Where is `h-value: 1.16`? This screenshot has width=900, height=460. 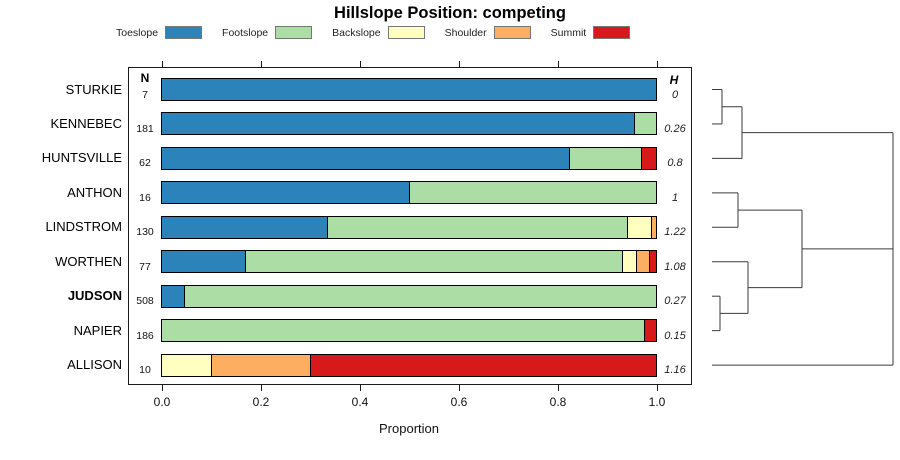
h-value: 1.16 is located at coordinates (675, 370).